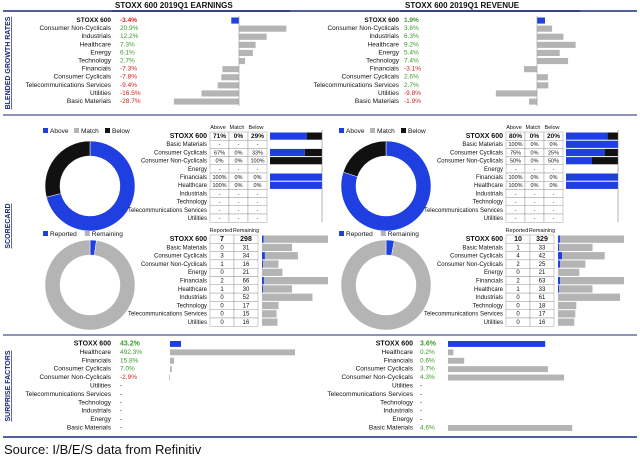  Describe the element at coordinates (389, 93) in the screenshot. I see `category-label: Utilities` at that location.